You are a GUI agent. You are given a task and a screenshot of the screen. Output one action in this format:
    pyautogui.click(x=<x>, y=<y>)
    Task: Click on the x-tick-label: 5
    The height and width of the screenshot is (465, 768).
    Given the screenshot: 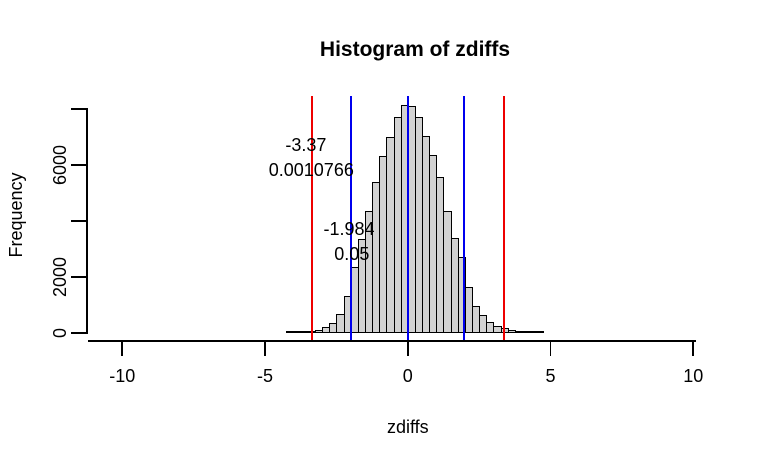 What is the action you would take?
    pyautogui.click(x=550, y=376)
    